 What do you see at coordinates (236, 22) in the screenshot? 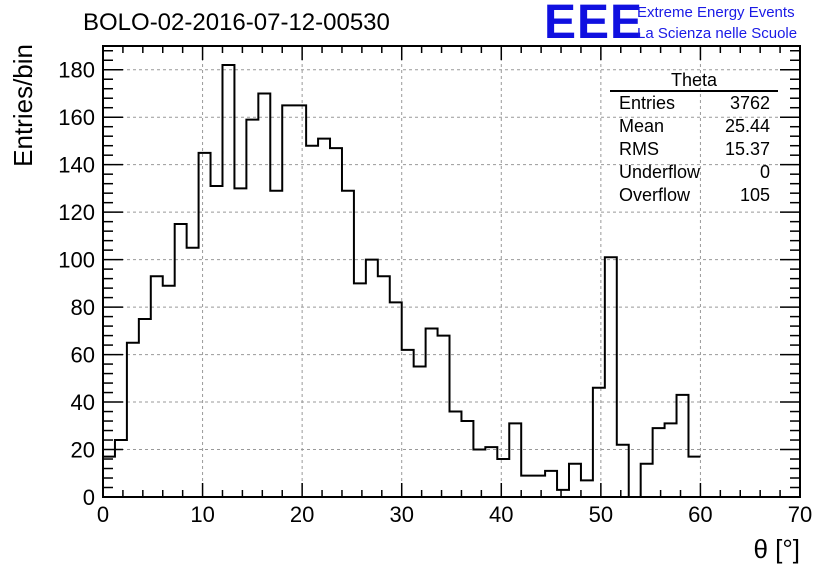
I see `chart-title: BOLO-02-2016-07-12-00530` at bounding box center [236, 22].